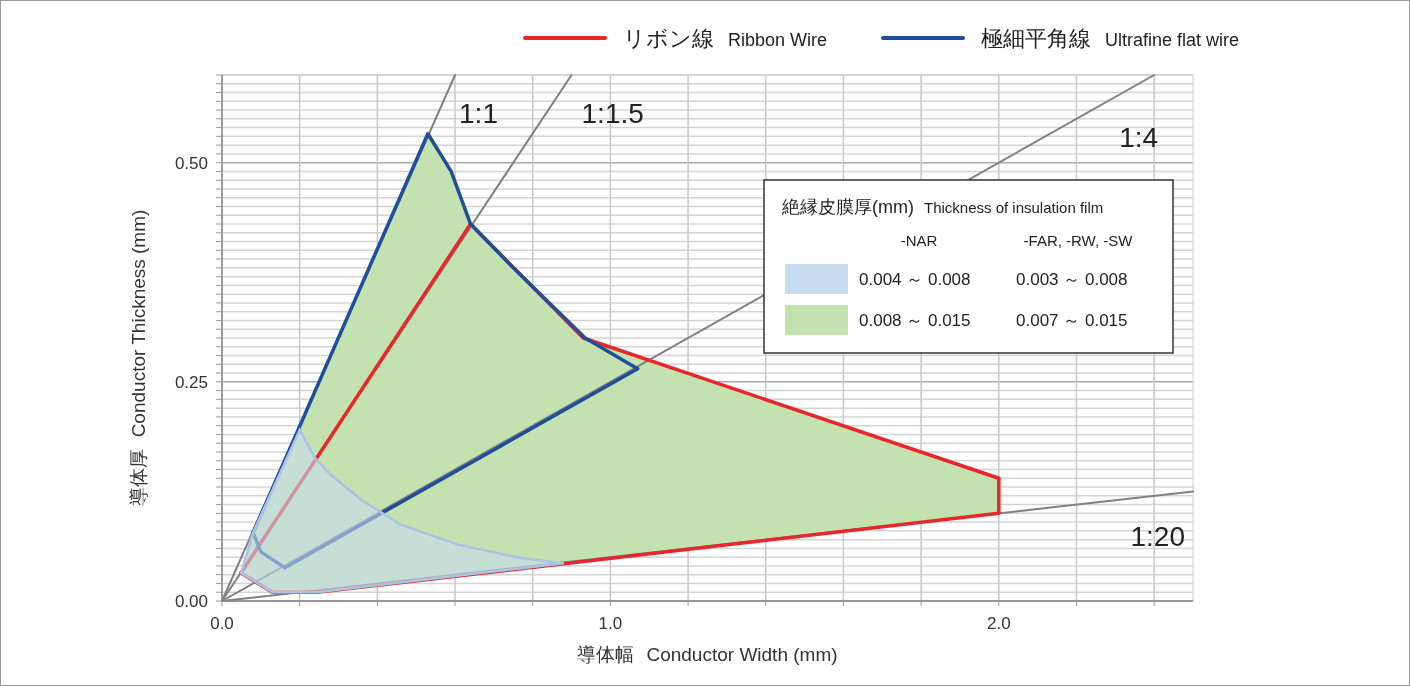  I want to click on x-tick-label: 0.0, so click(222, 623).